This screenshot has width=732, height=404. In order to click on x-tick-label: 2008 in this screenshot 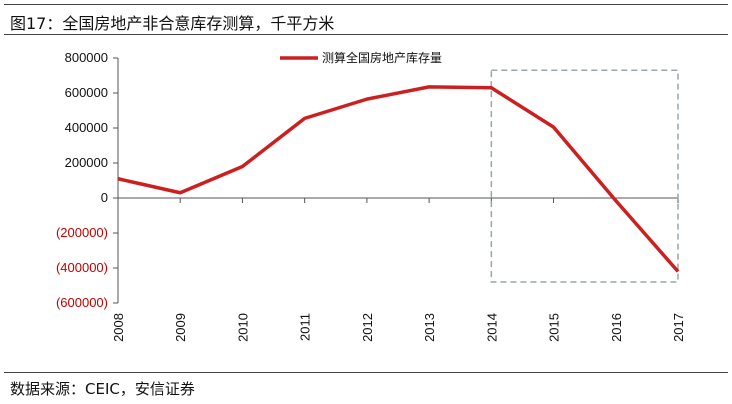, I will do `click(118, 327)`.